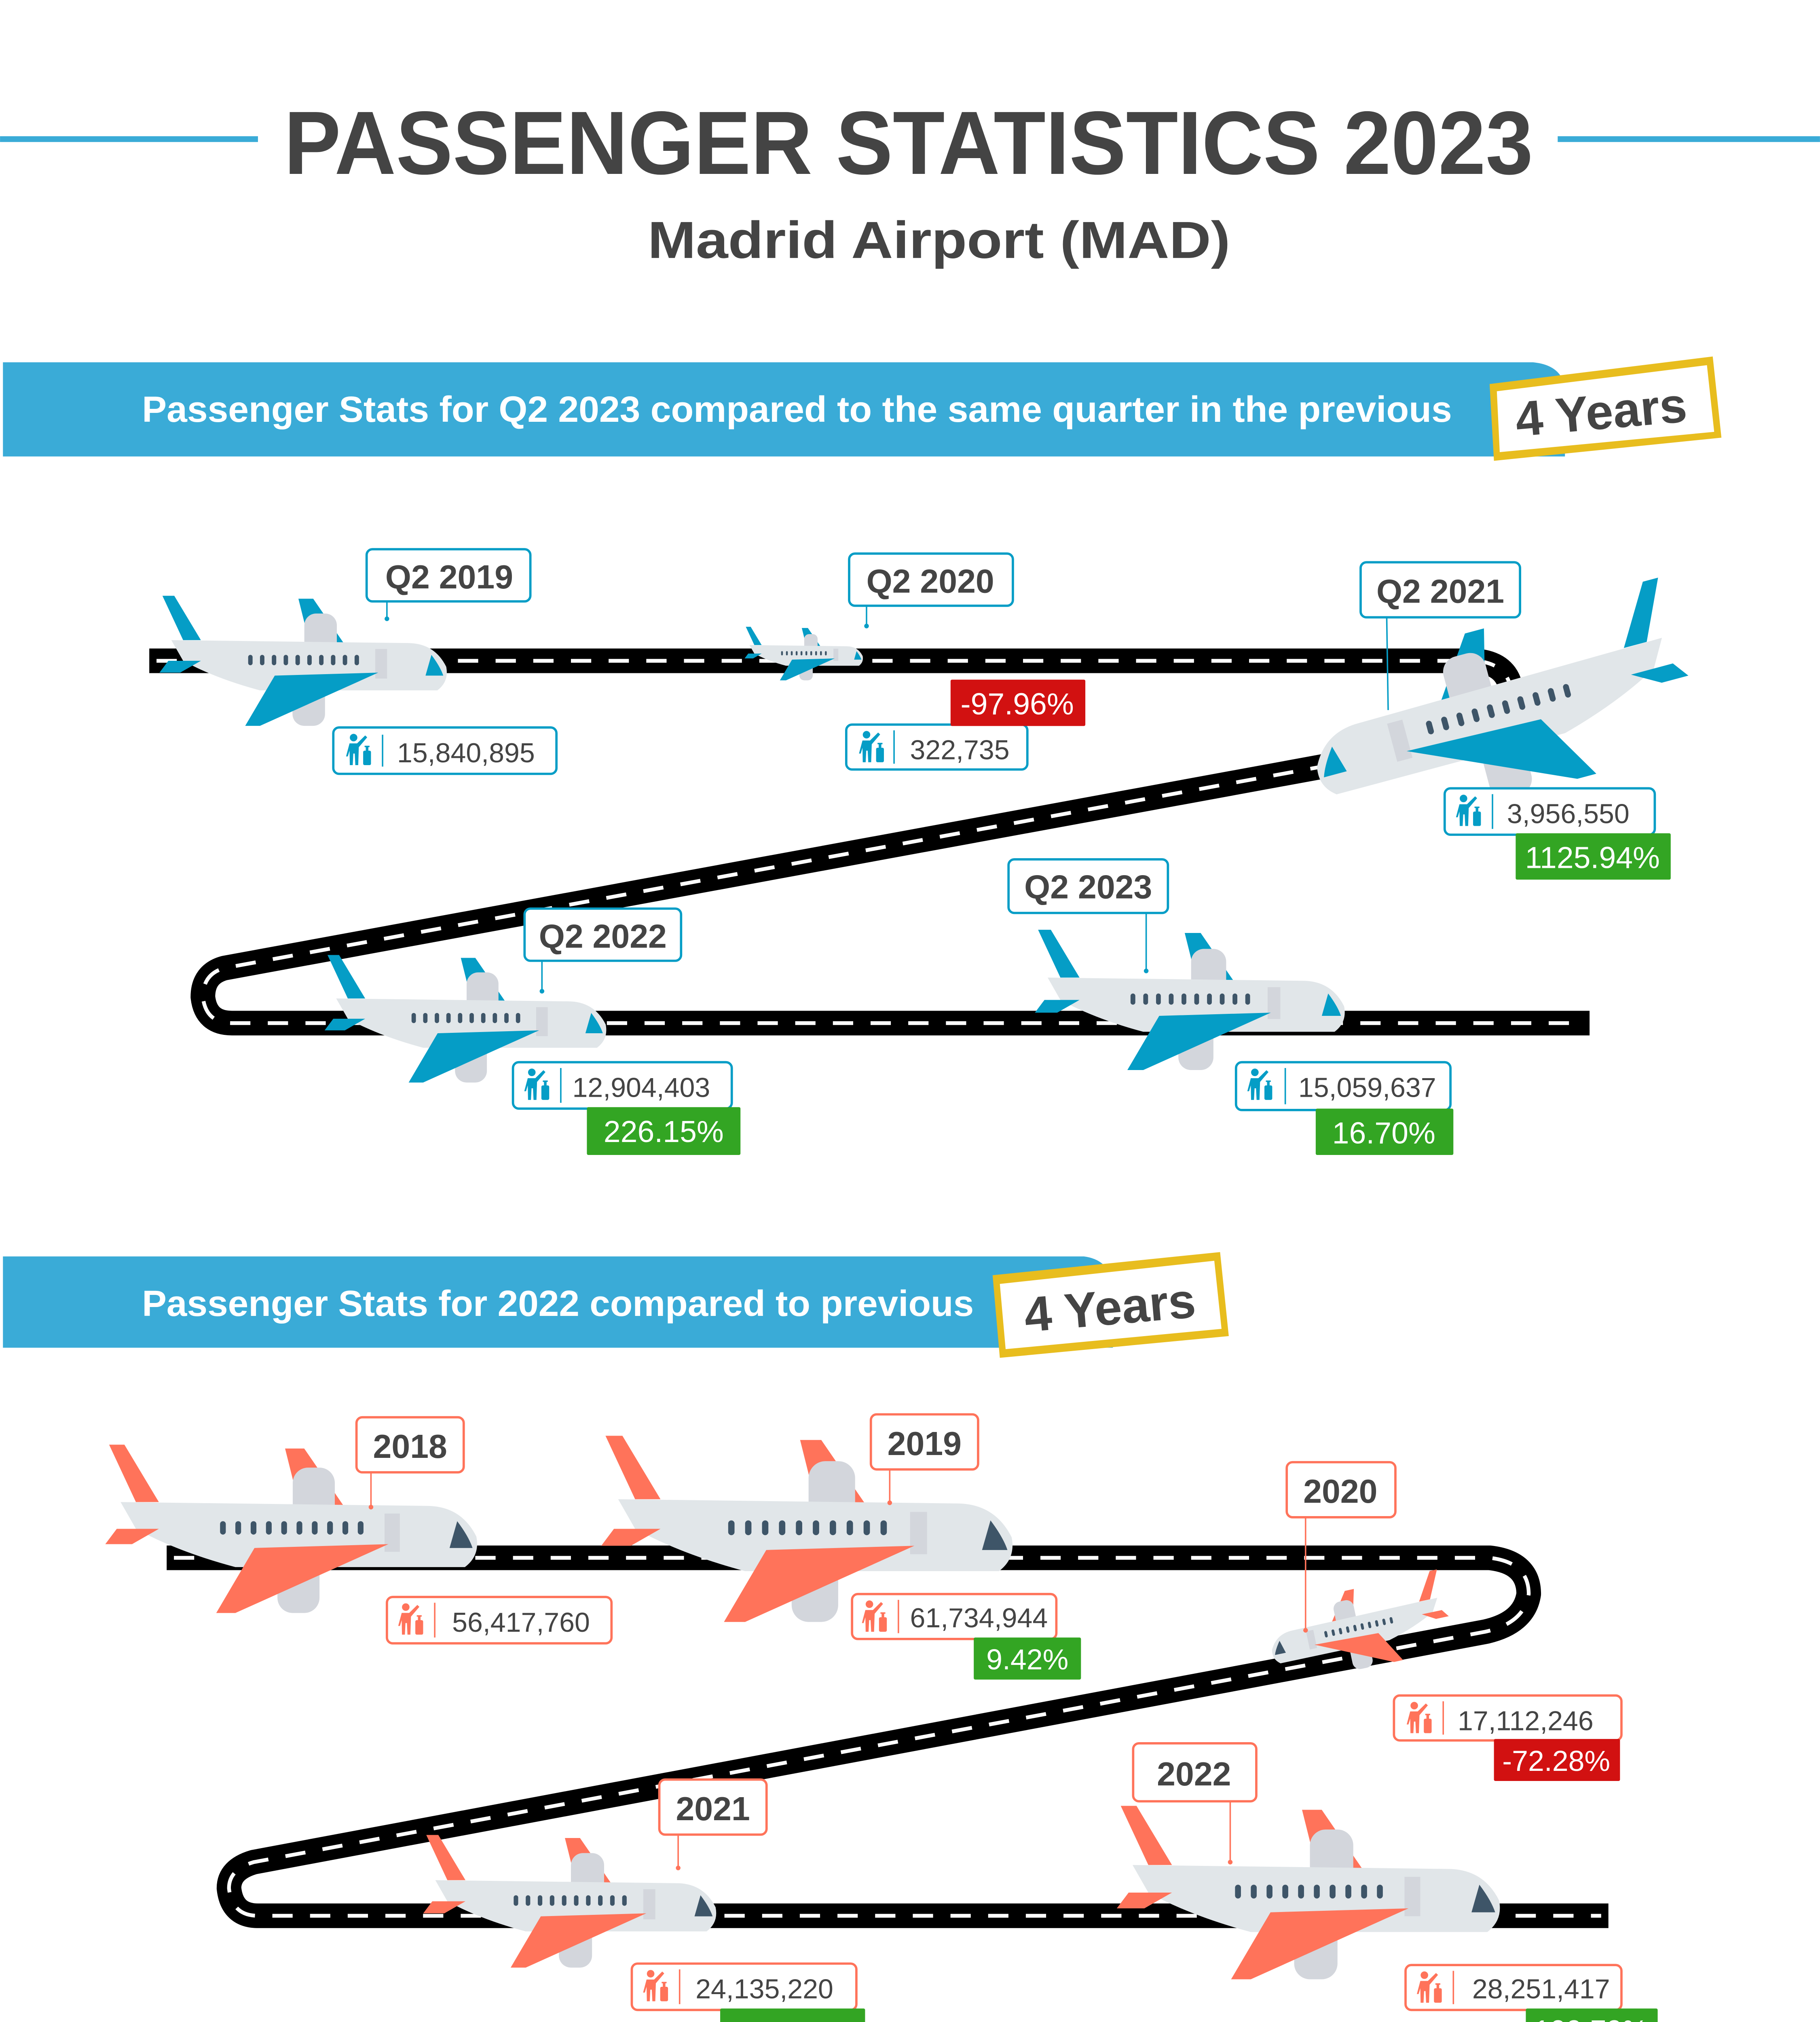  Describe the element at coordinates (1689, 139) in the screenshot. I see `header-rule-right` at that location.